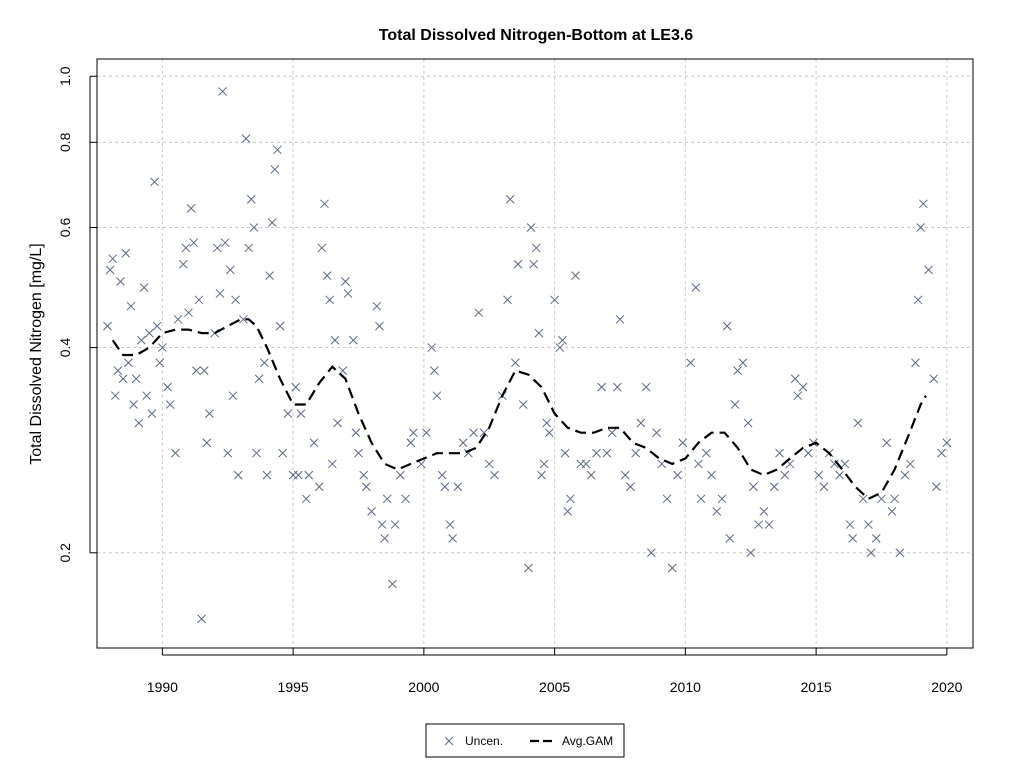 The height and width of the screenshot is (768, 1024). Describe the element at coordinates (554, 687) in the screenshot. I see `x-tick-label: 2005` at that location.